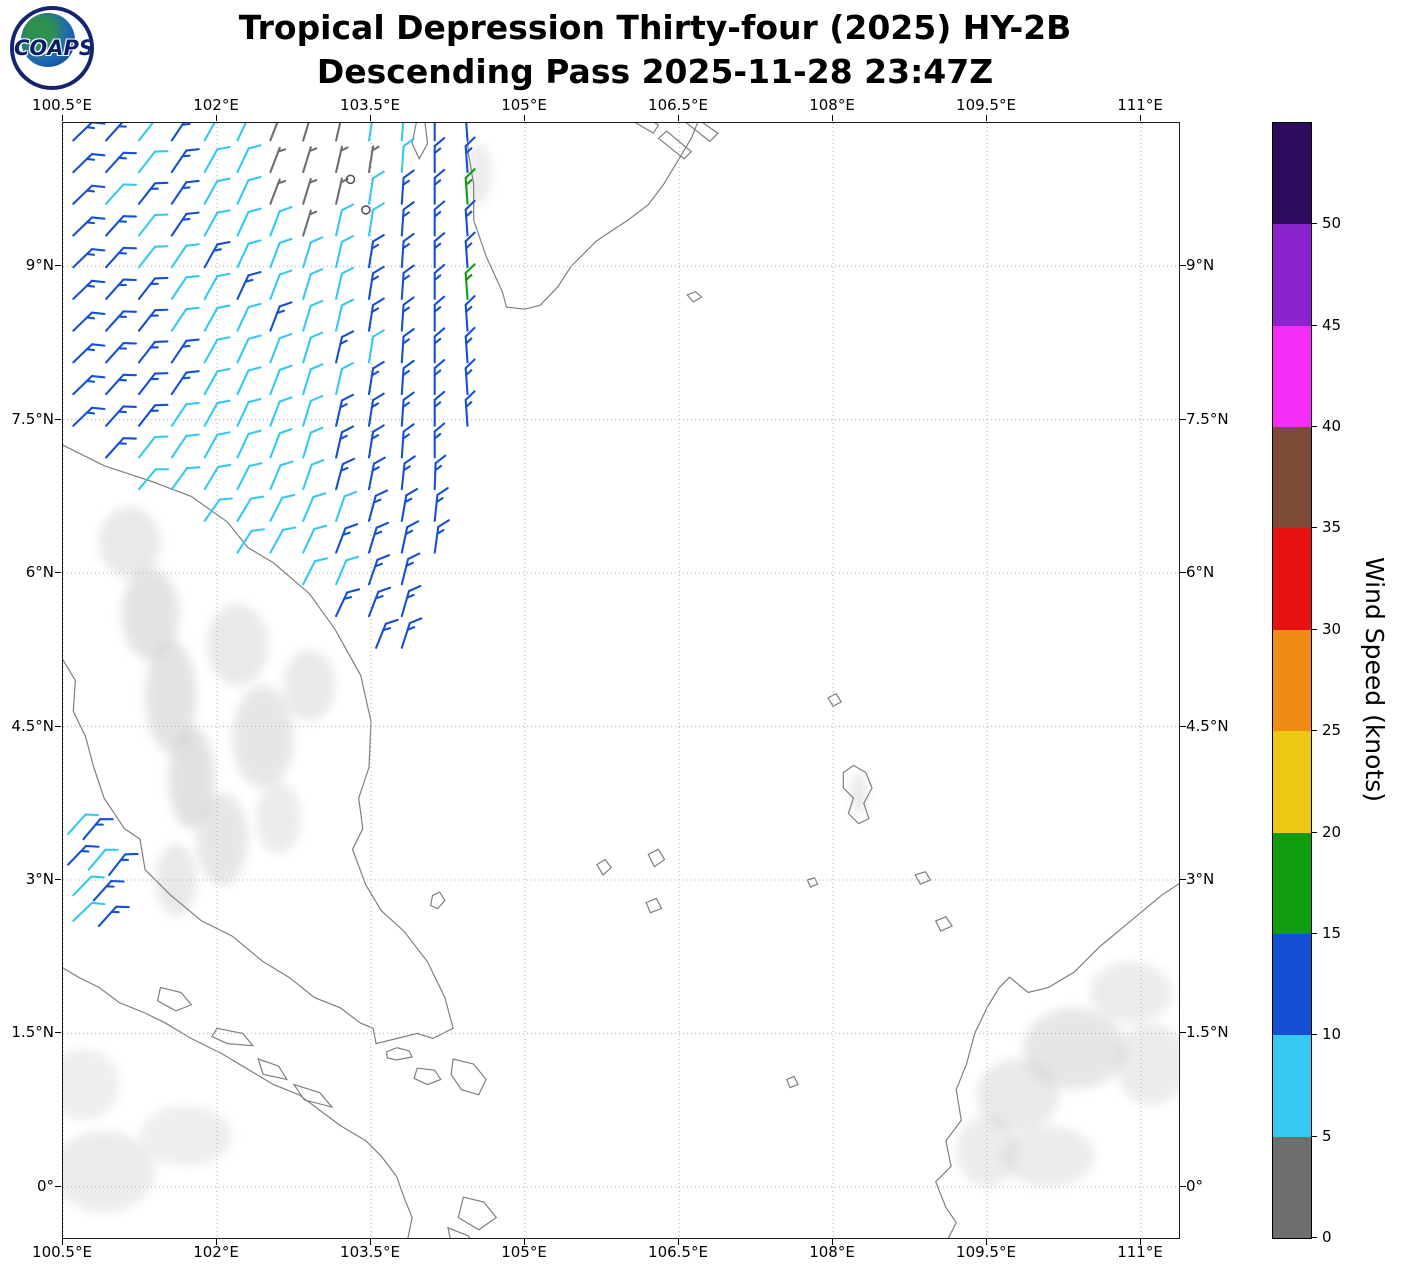 The height and width of the screenshot is (1264, 1406). Describe the element at coordinates (1195, 1185) in the screenshot. I see `lat-tick-label-right: 0°` at that location.